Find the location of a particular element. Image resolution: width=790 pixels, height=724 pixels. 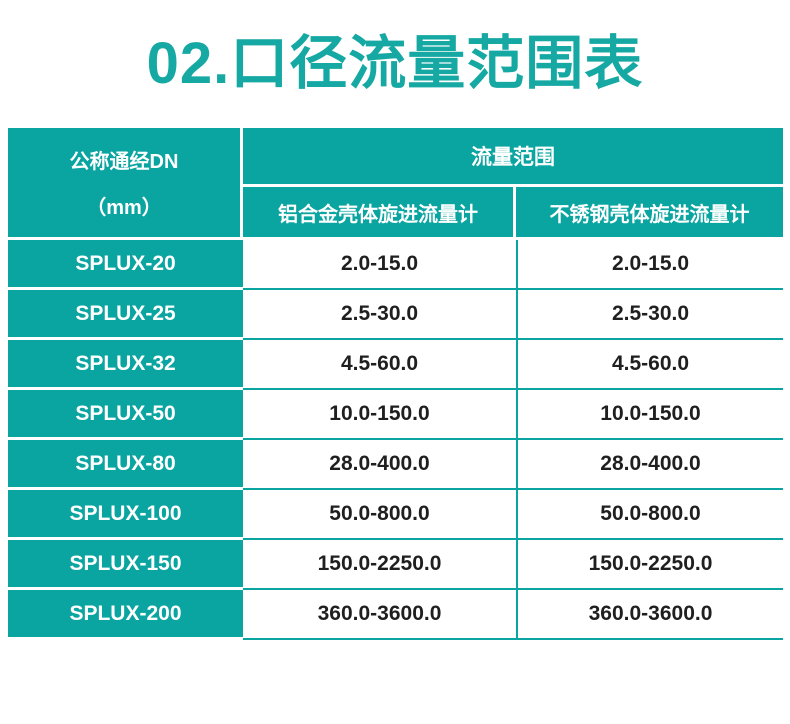

aluminum-flow-cell: 2.0-15.0 is located at coordinates (379, 265).